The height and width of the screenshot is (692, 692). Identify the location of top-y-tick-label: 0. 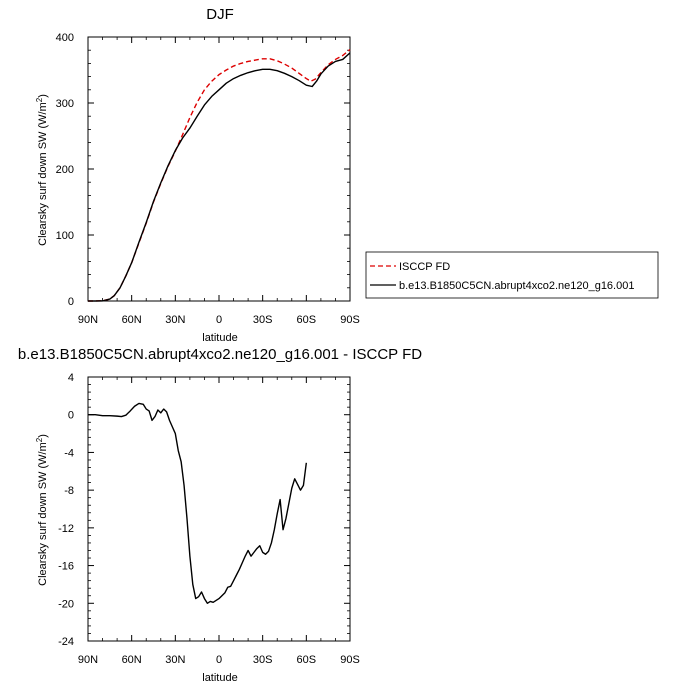
(71, 302).